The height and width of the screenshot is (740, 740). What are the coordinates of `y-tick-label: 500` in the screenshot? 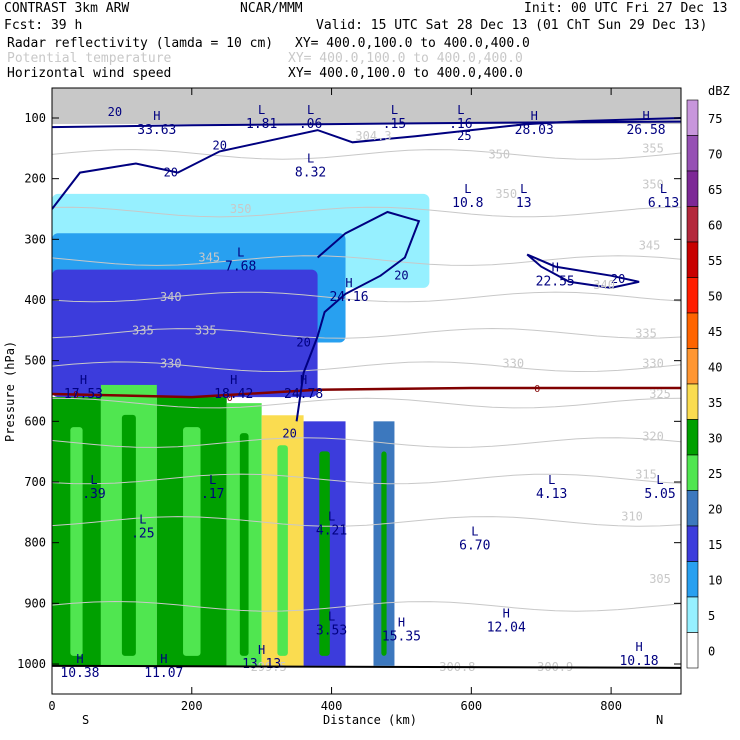 It's located at (35, 361).